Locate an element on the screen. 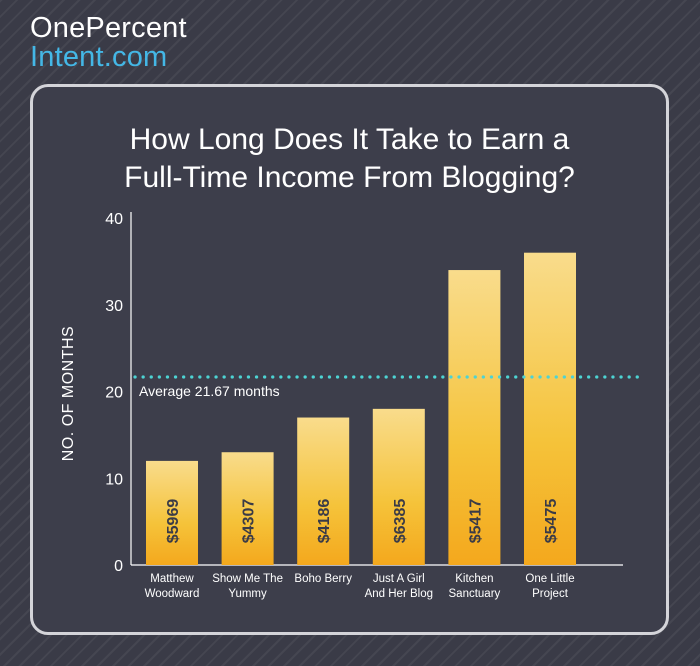 The height and width of the screenshot is (666, 700). bar-value-label: $5969 is located at coordinates (173, 521).